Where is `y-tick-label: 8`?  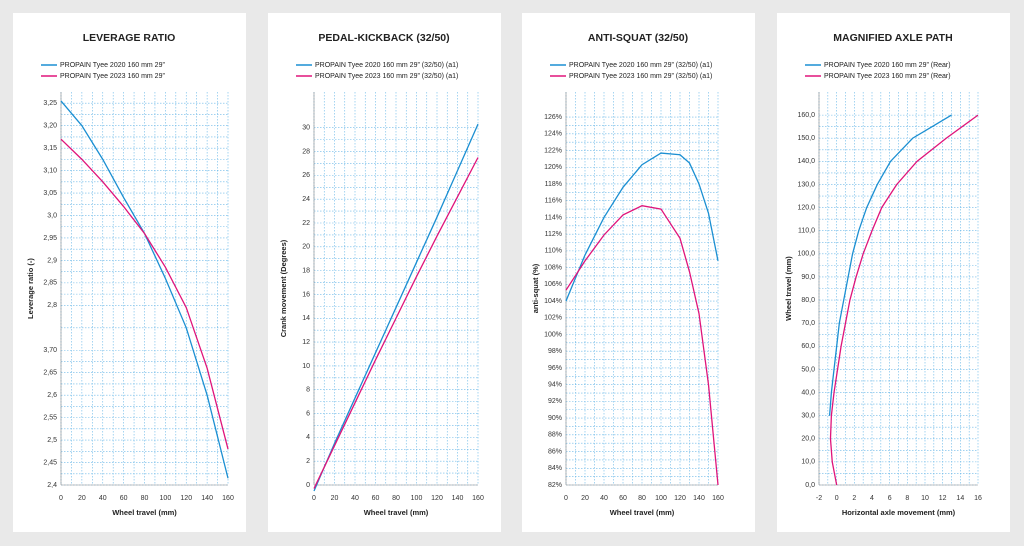
y-tick-label: 8 is located at coordinates (308, 390).